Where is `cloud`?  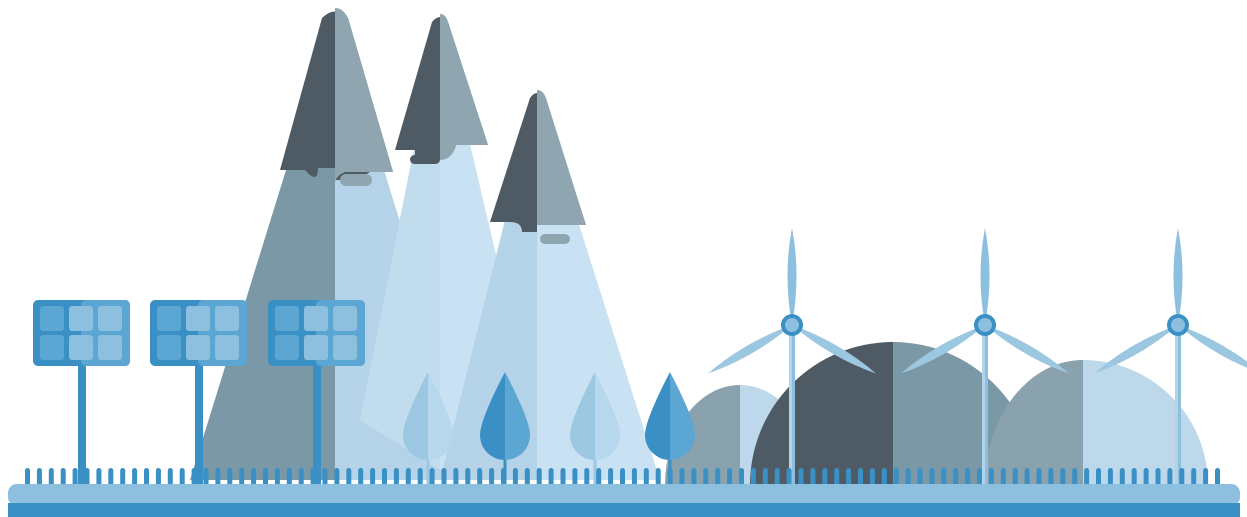 cloud is located at coordinates (356, 180).